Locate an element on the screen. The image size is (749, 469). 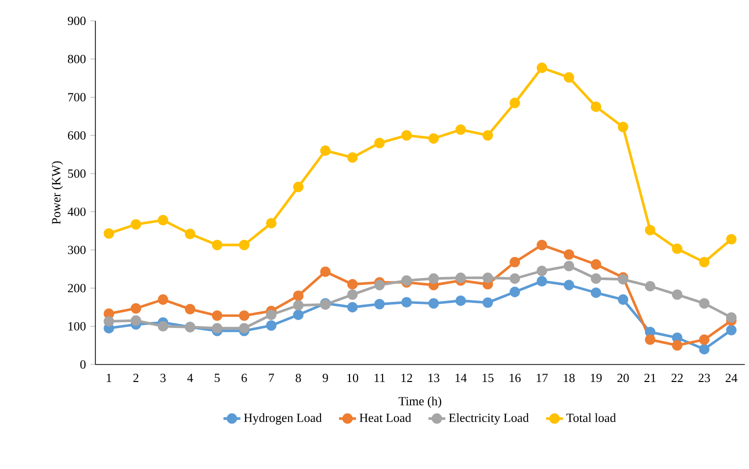
y-tick-label: 400 is located at coordinates (77, 212).